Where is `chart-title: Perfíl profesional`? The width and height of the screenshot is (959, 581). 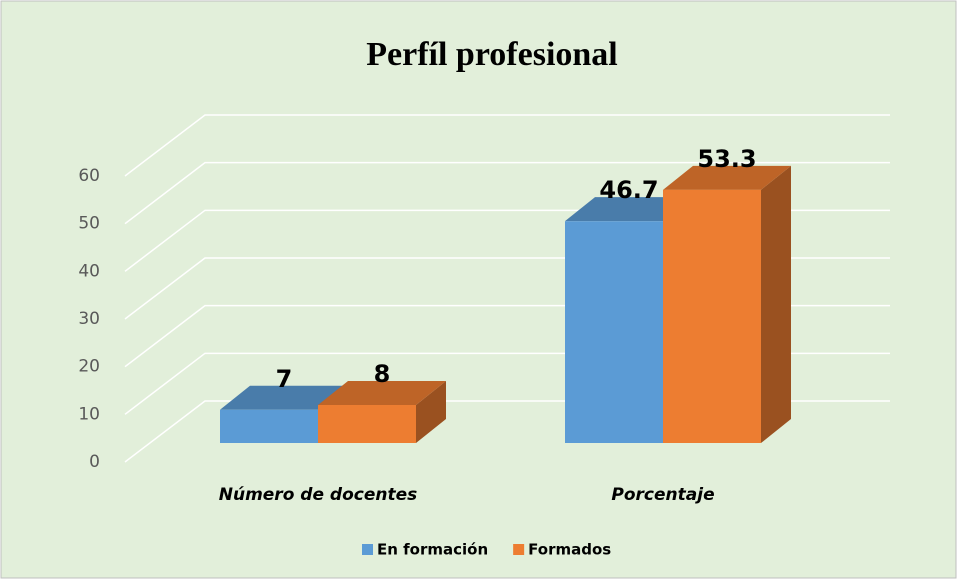 chart-title: Perfíl profesional is located at coordinates (492, 54).